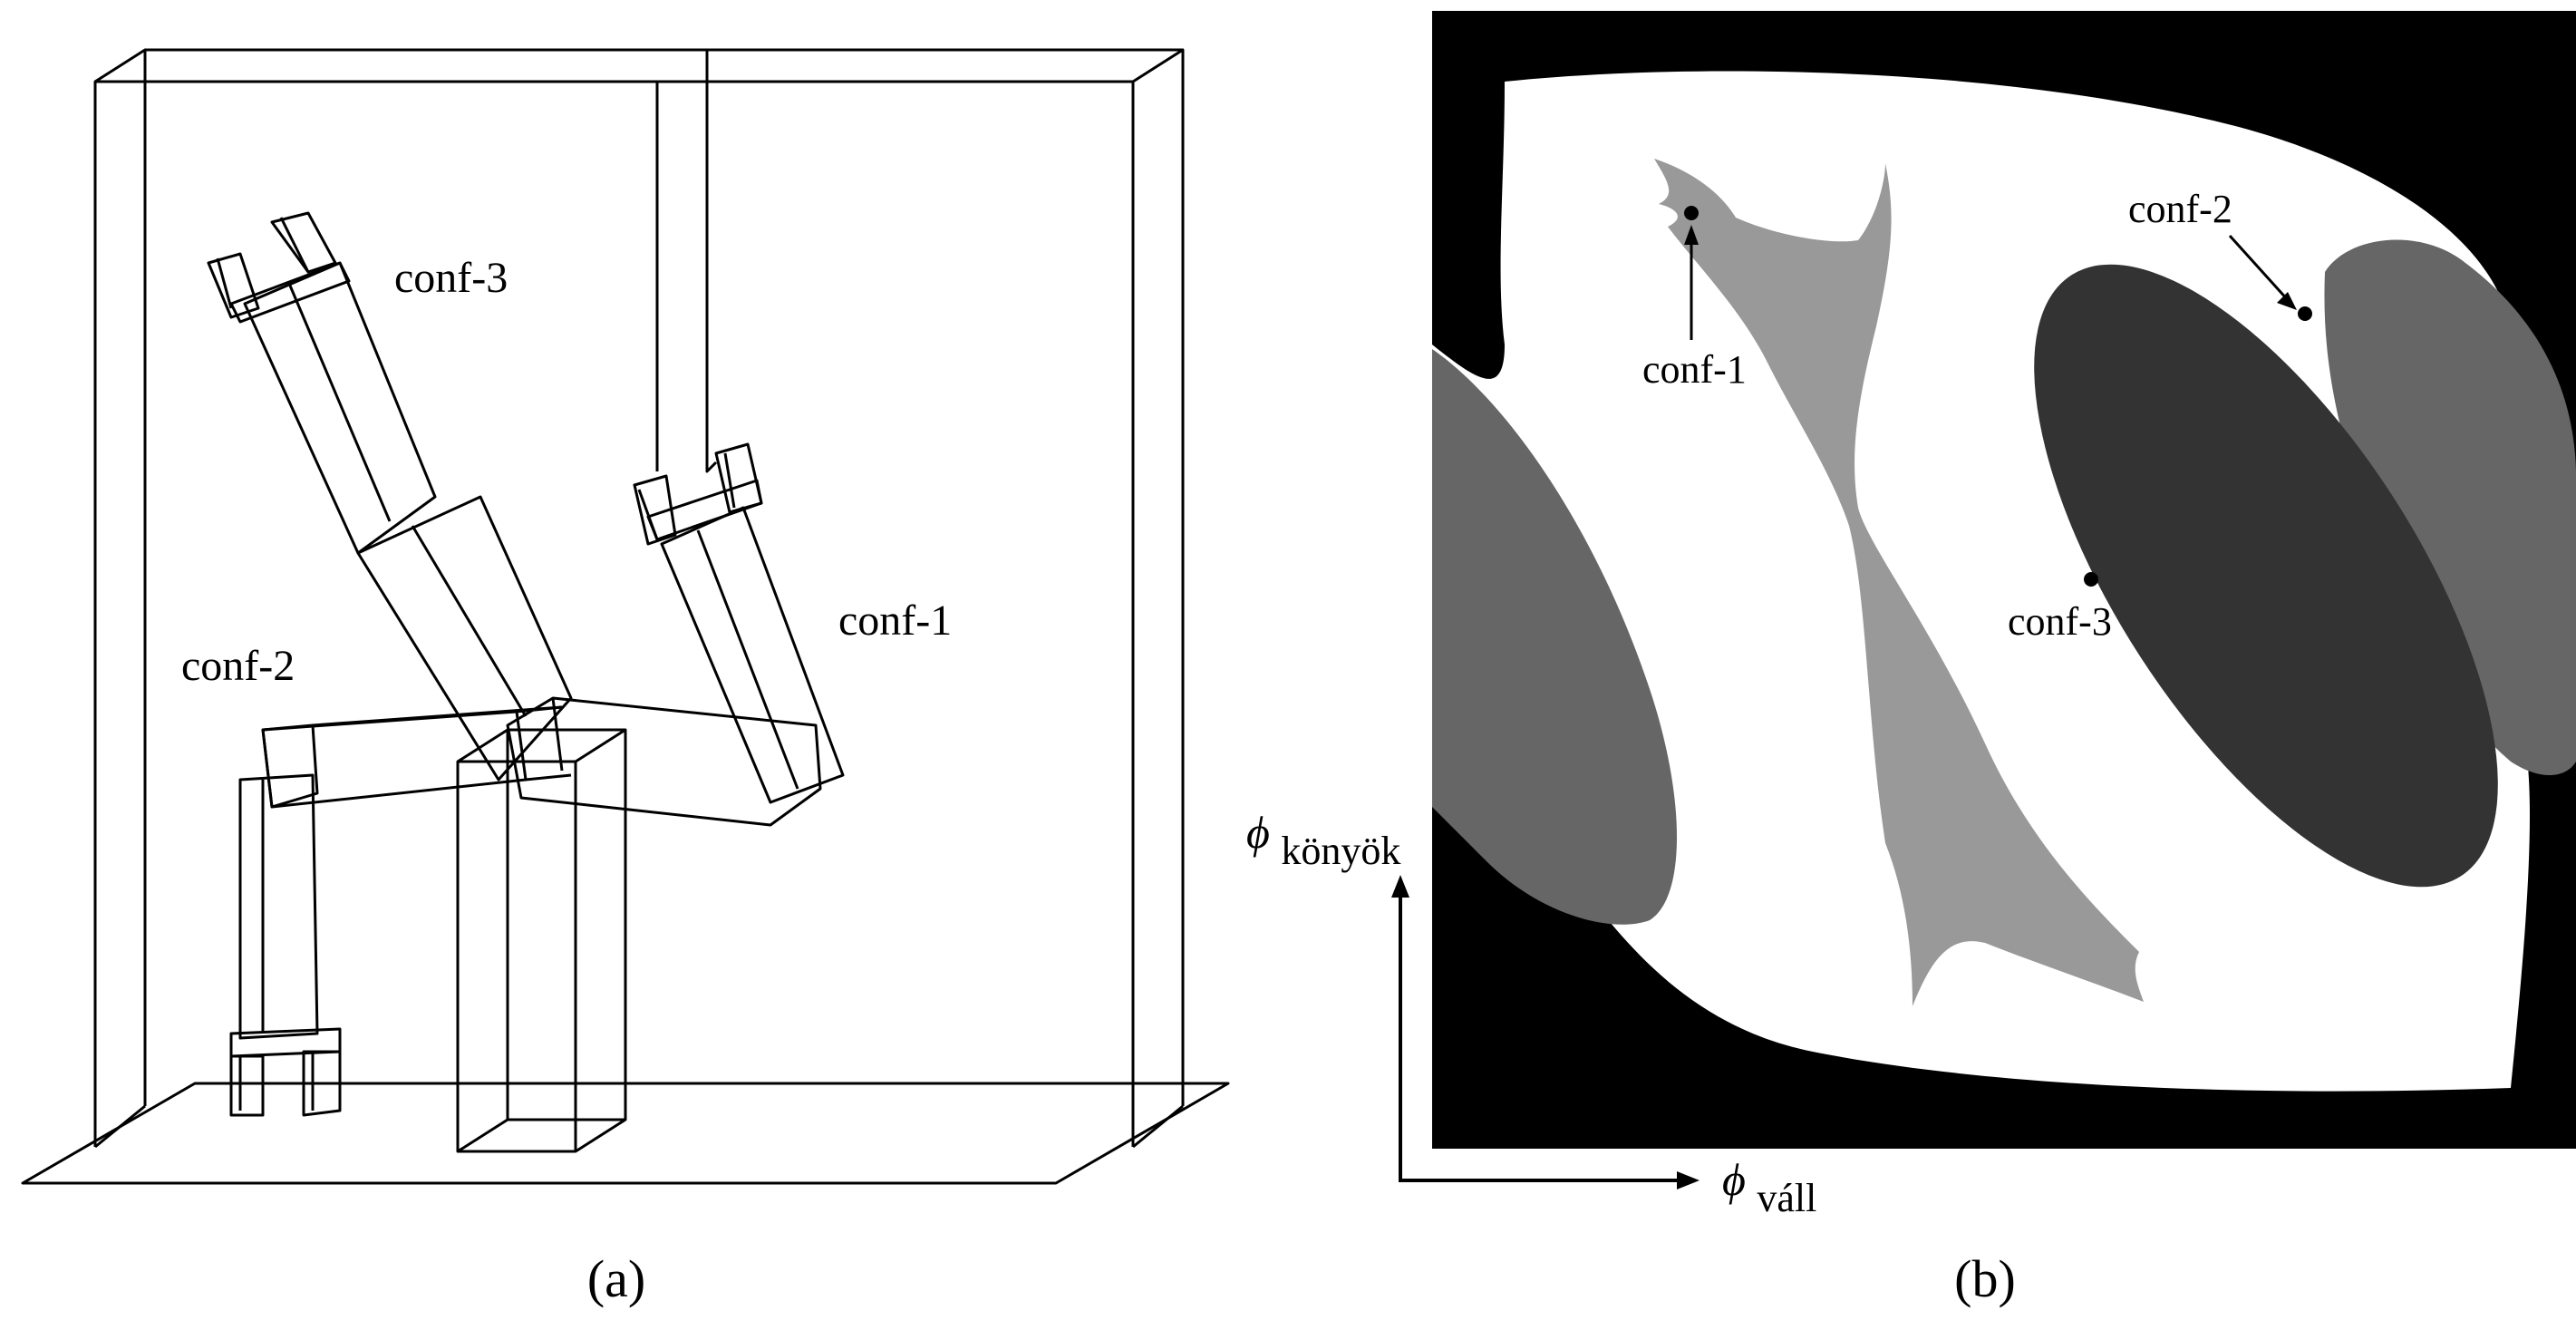 The height and width of the screenshot is (1330, 2576). I want to click on point-label-conf2: conf-2, so click(2180, 209).